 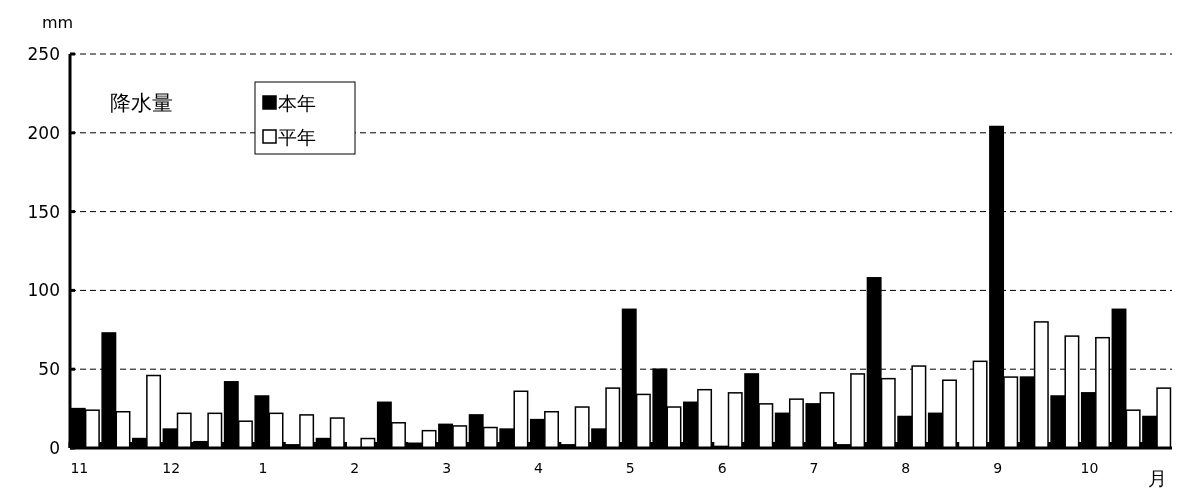 What do you see at coordinates (43, 290) in the screenshot?
I see `y-tick-label: 100` at bounding box center [43, 290].